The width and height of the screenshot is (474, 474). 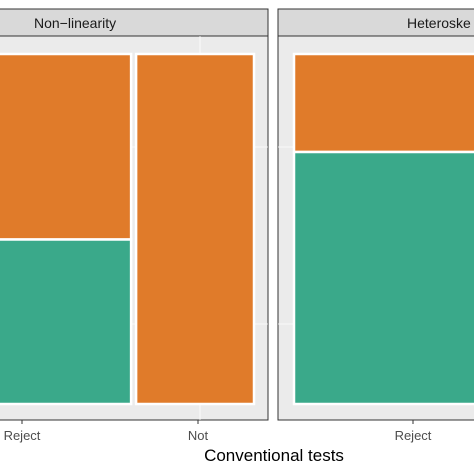 What do you see at coordinates (274, 455) in the screenshot?
I see `x-axis-title: Conventional tests` at bounding box center [274, 455].